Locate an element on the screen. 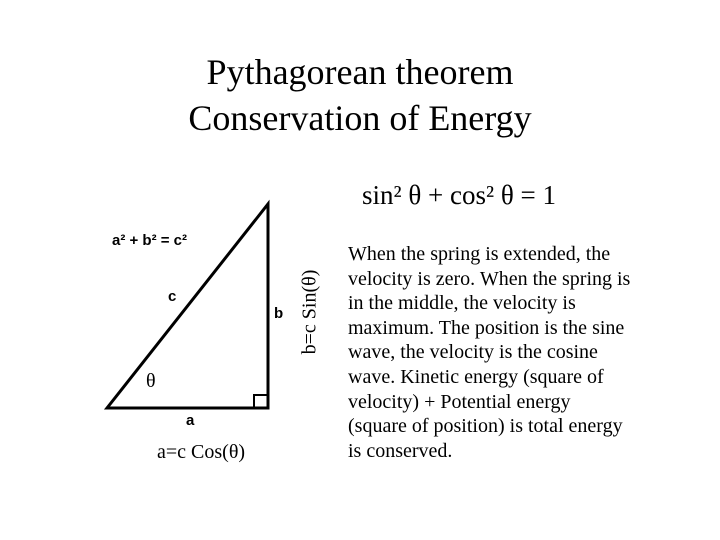  formula: a² + b² = c² is located at coordinates (150, 240).